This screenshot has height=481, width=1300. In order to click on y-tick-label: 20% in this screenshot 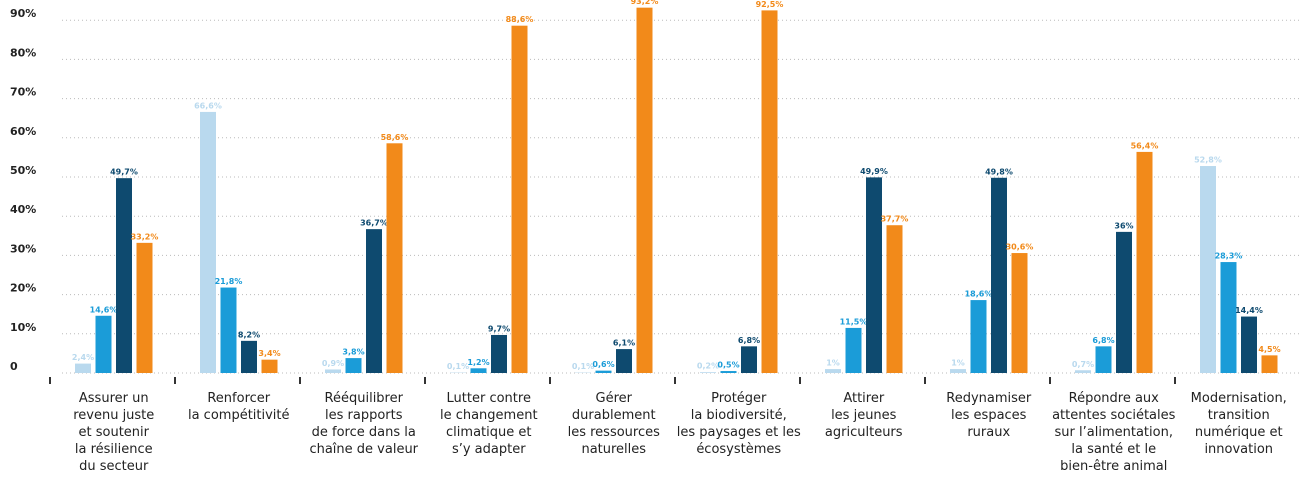, I will do `click(23, 288)`.